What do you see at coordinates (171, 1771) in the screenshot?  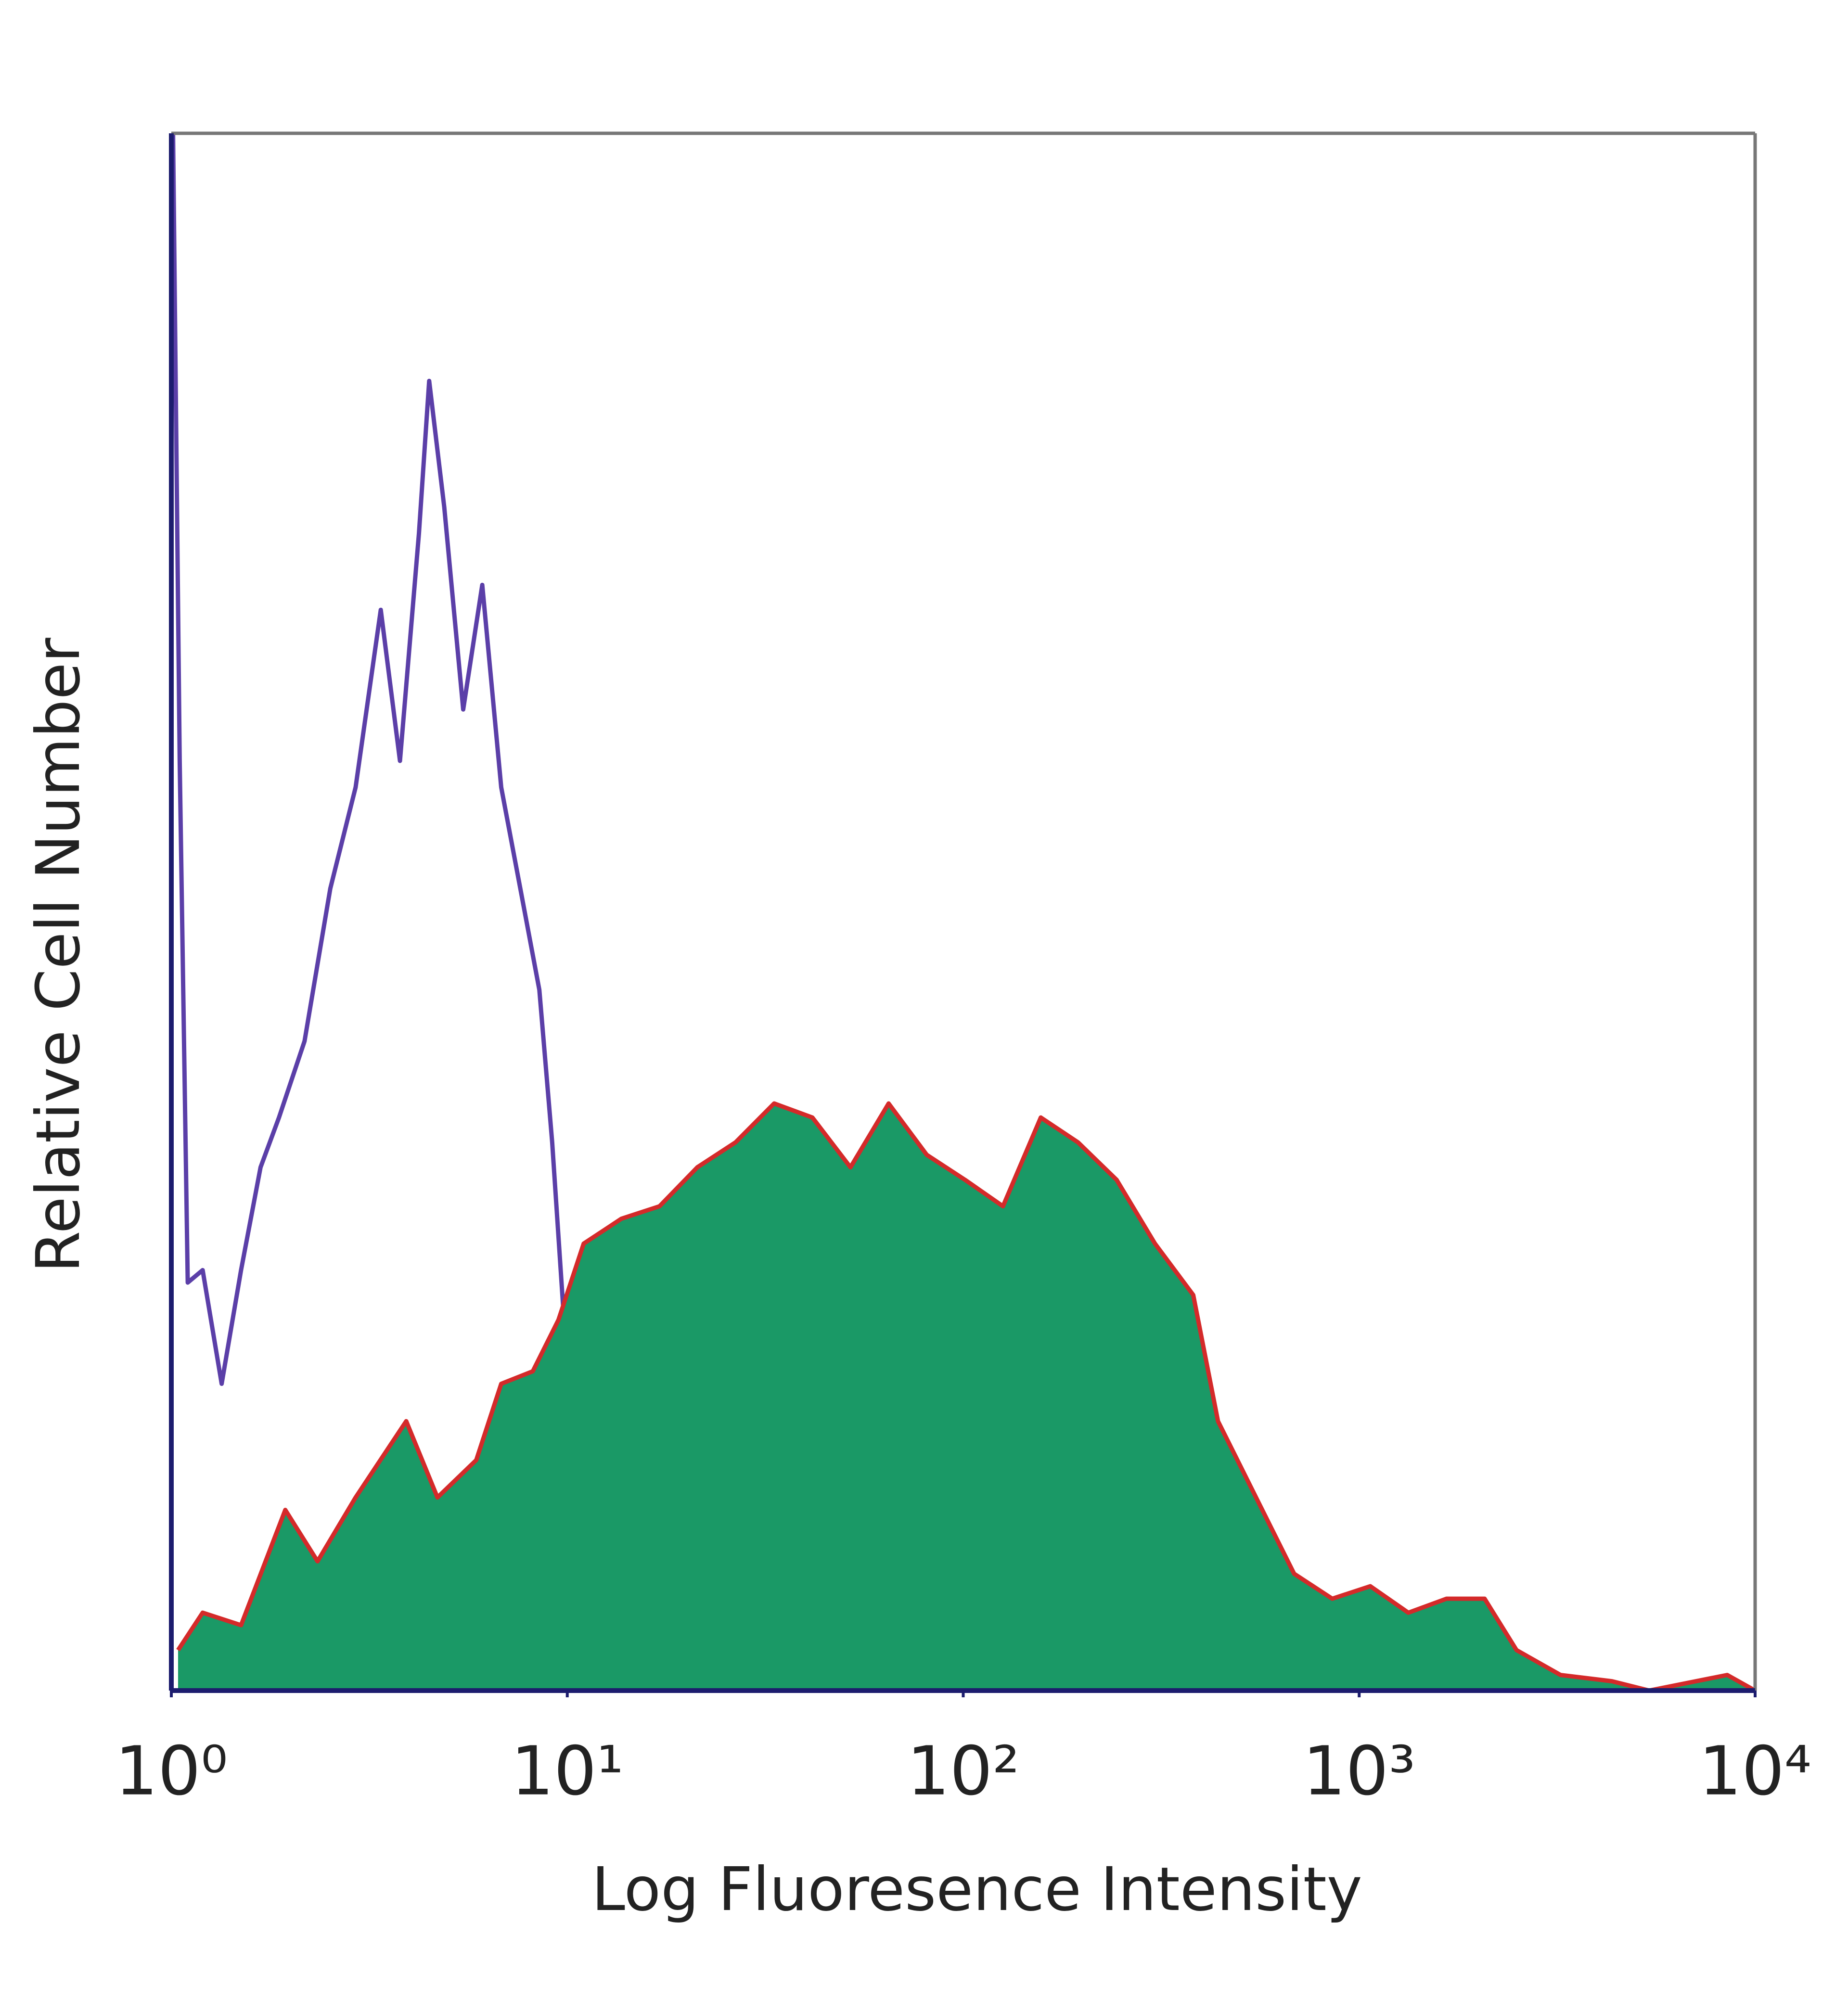 I see `x-tick-label: 10⁰` at bounding box center [171, 1771].